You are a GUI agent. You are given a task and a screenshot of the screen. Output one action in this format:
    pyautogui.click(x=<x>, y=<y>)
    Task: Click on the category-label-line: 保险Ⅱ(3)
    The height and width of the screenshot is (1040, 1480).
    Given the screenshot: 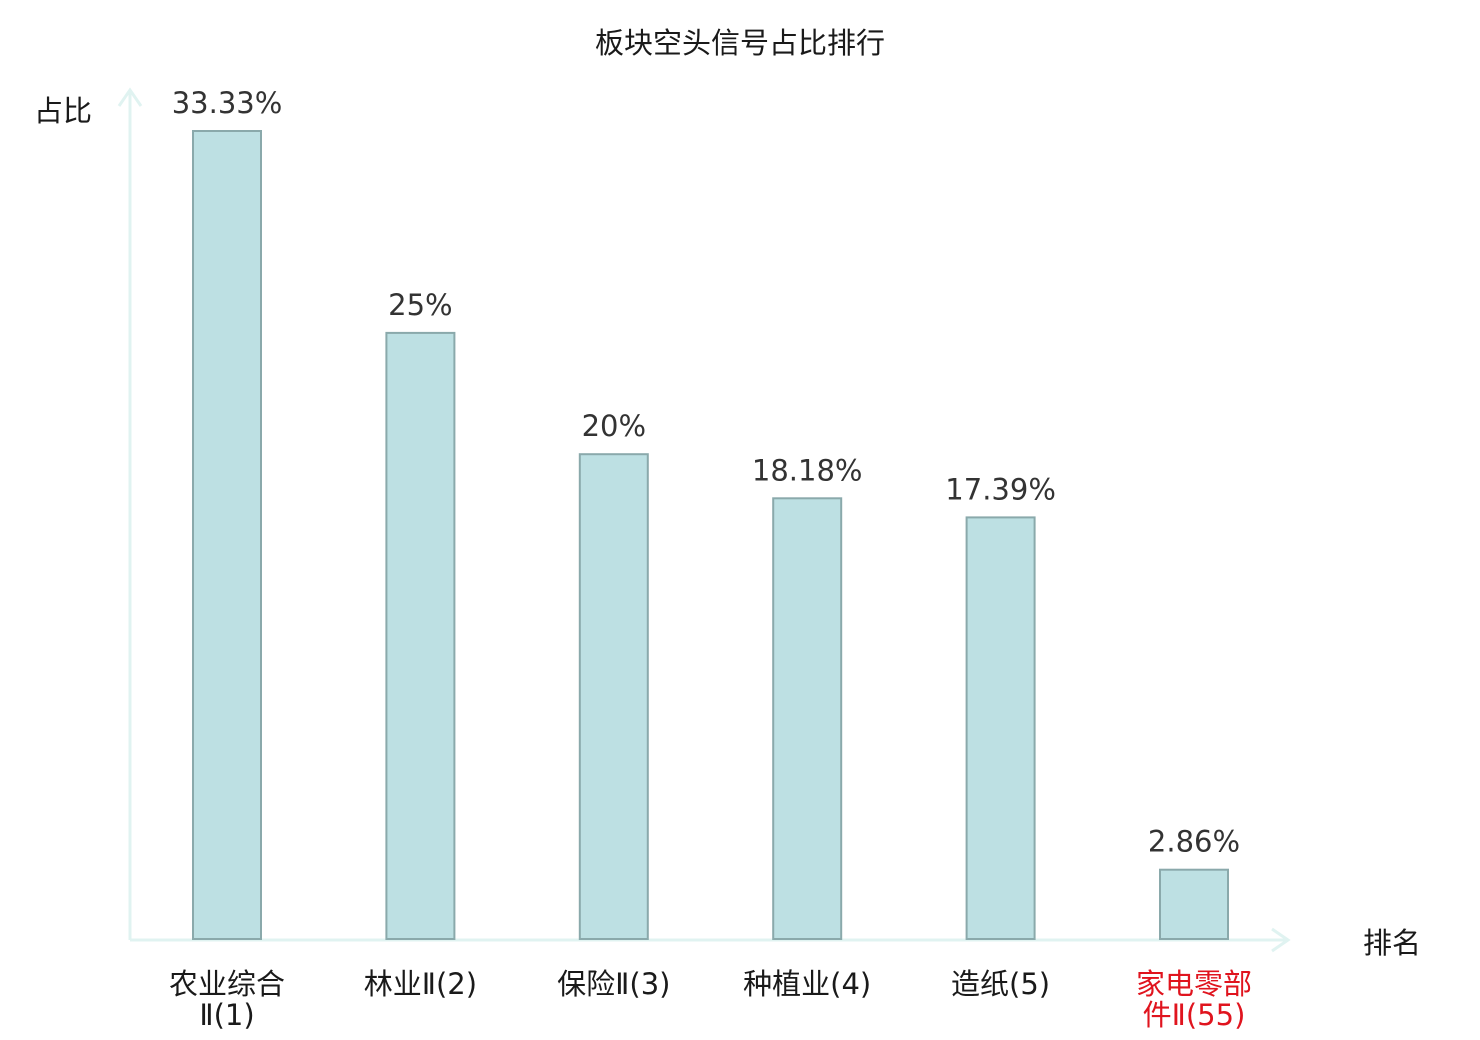 What is the action you would take?
    pyautogui.click(x=613, y=984)
    